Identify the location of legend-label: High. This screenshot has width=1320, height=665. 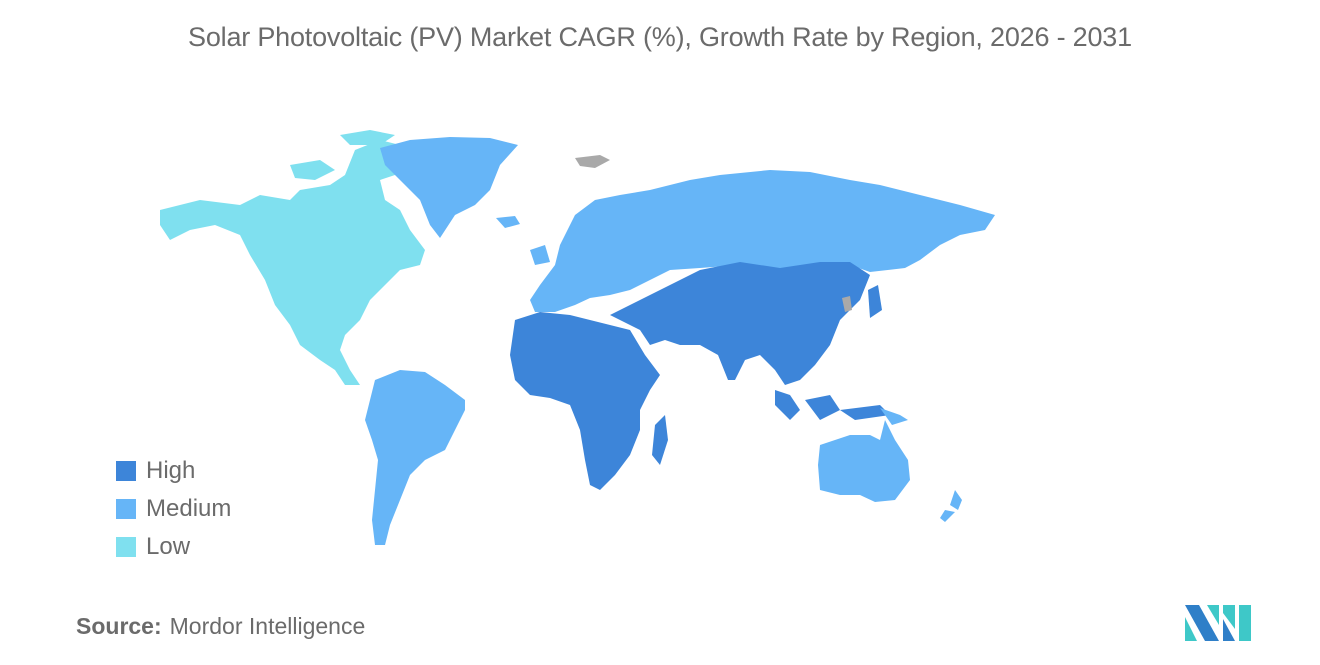
(171, 470).